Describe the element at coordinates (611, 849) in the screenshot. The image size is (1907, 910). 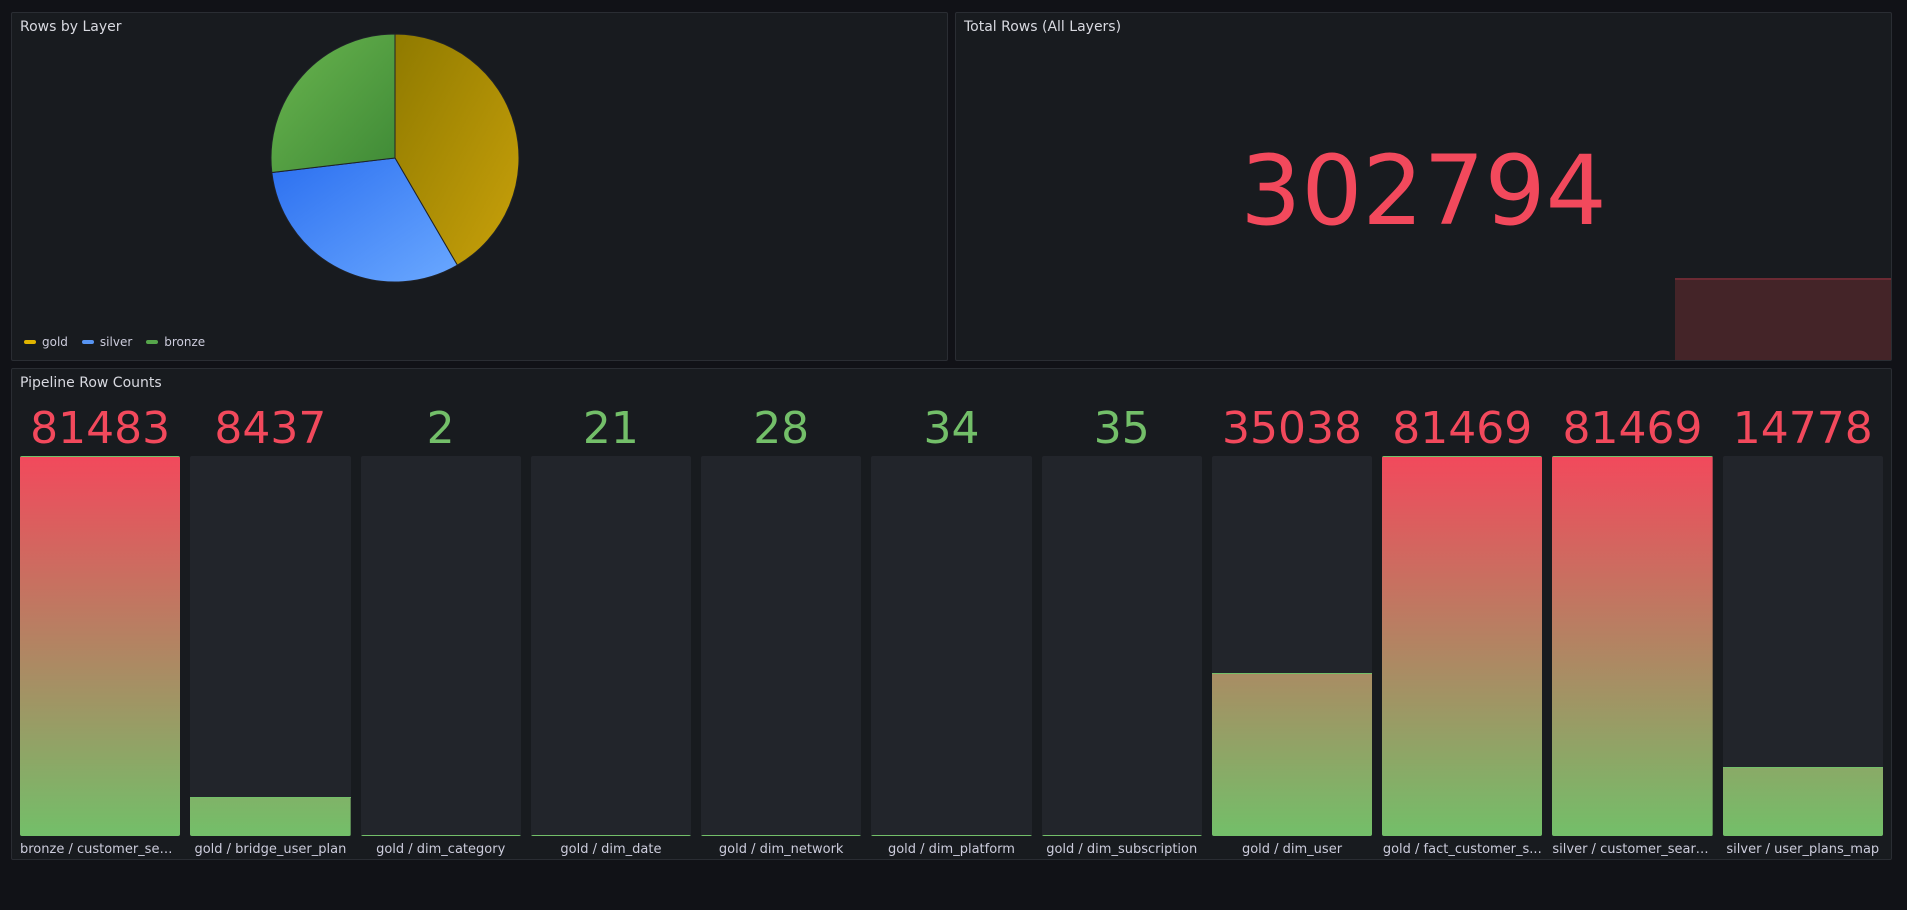
I see `bar-category-label: gold / dim_date` at that location.